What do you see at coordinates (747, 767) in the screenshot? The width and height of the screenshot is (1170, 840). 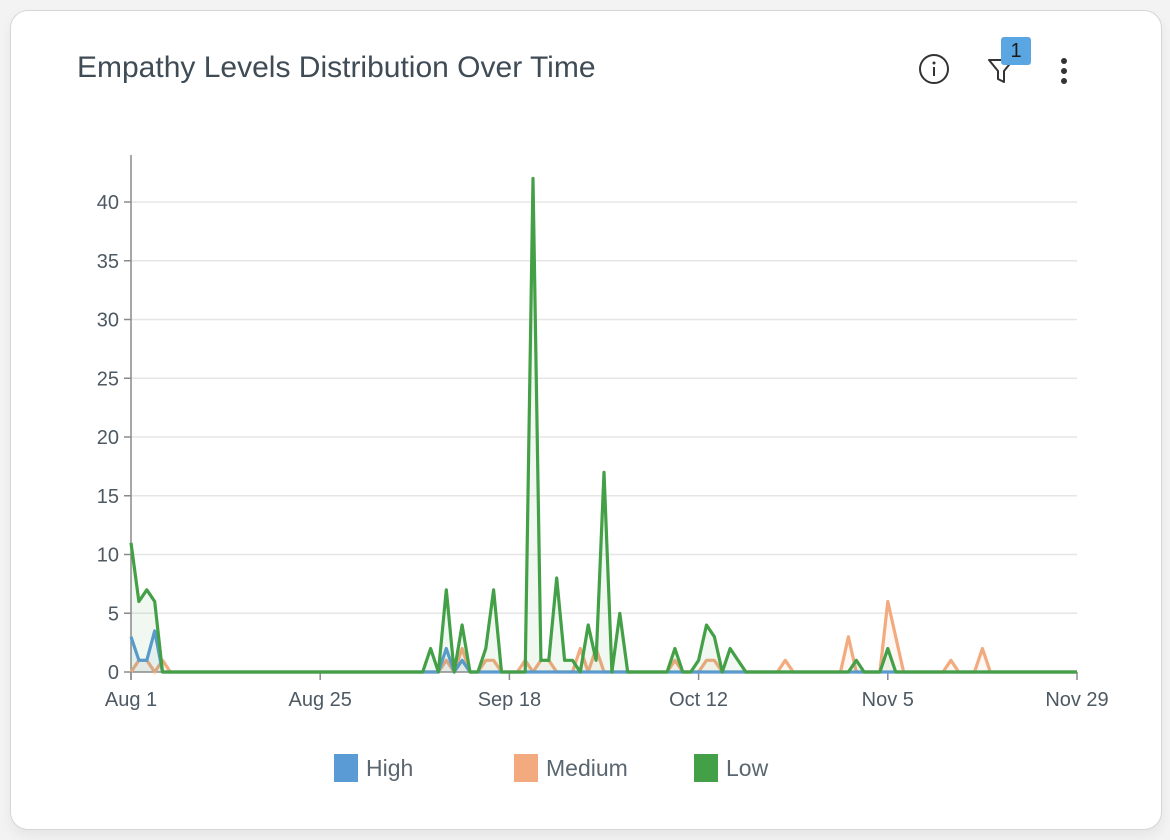 I see `legend-label: Low` at bounding box center [747, 767].